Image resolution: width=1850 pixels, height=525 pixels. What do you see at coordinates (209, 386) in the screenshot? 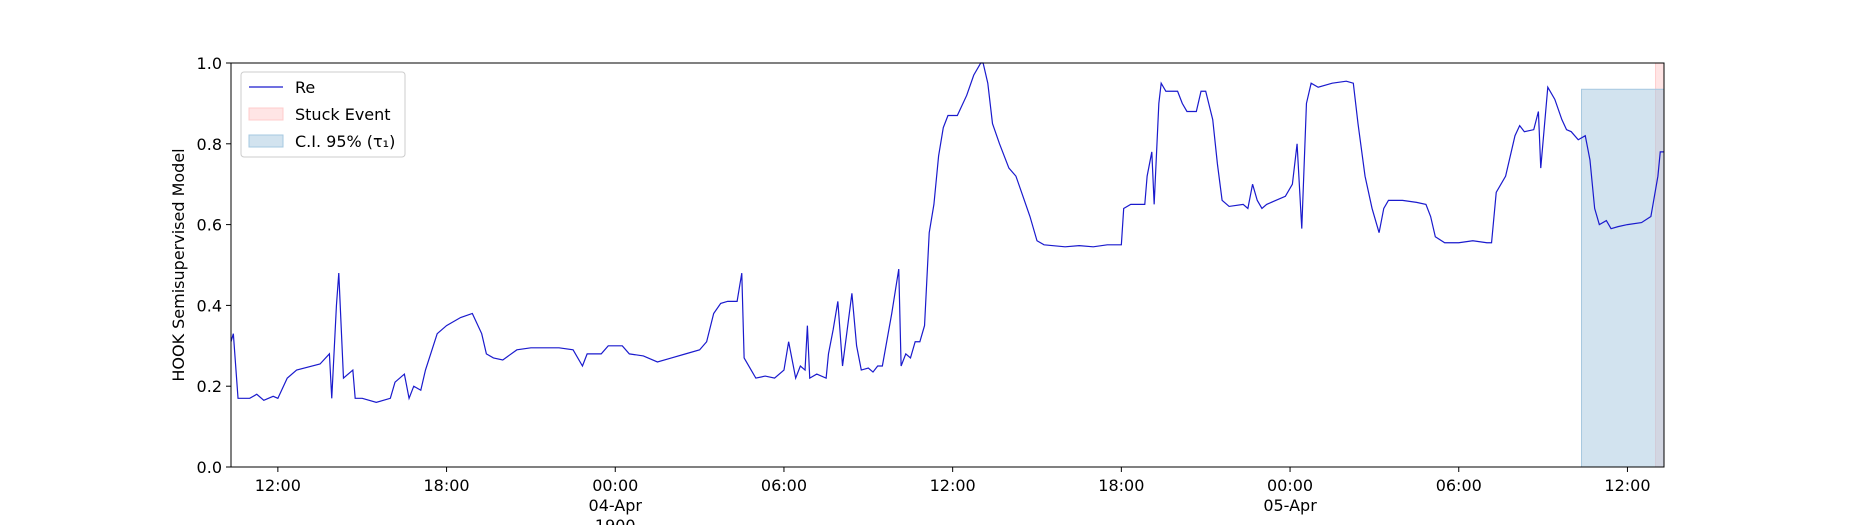
I see `y-tick-label: 0.2` at bounding box center [209, 386].